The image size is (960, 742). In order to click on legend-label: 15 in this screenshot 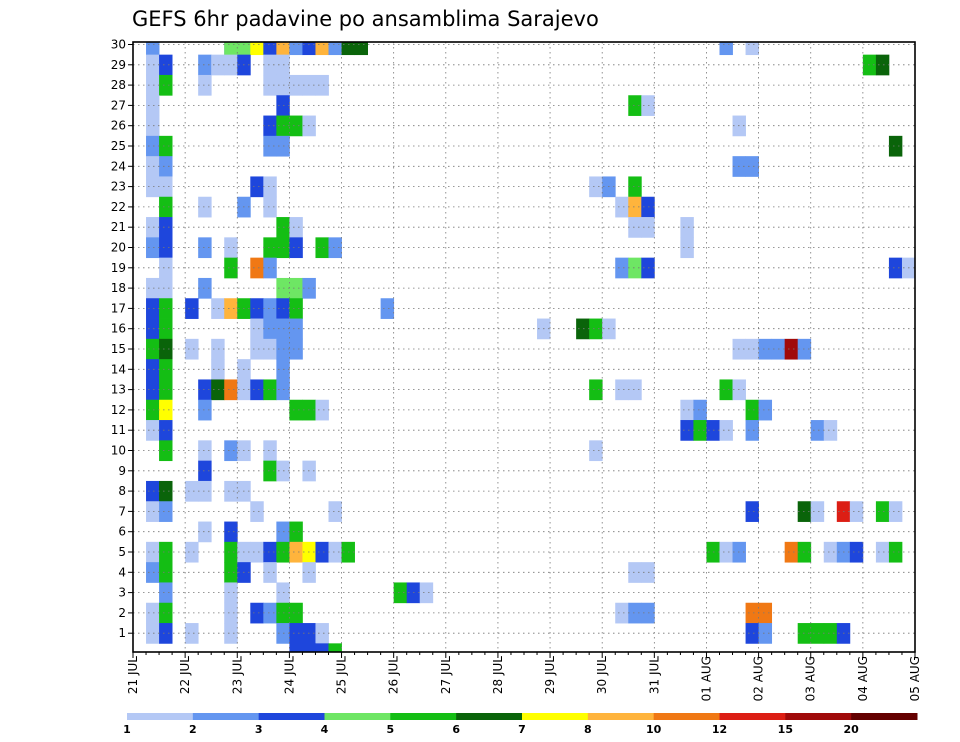, I will do `click(785, 729)`.